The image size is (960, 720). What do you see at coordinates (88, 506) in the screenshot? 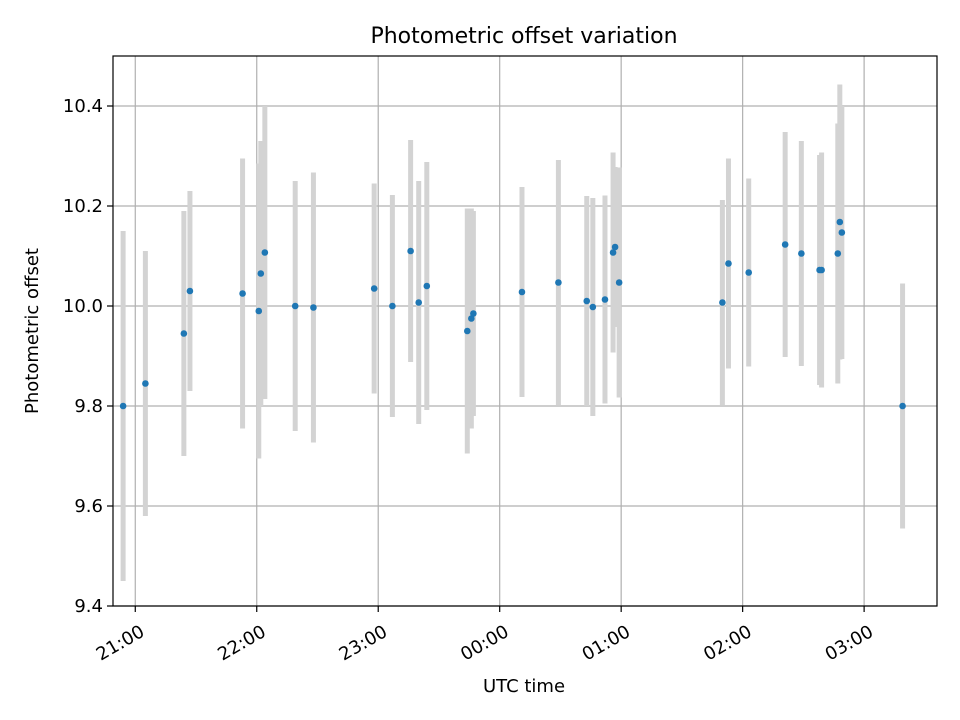
I see `y-tick-label: 9.6` at bounding box center [88, 506].